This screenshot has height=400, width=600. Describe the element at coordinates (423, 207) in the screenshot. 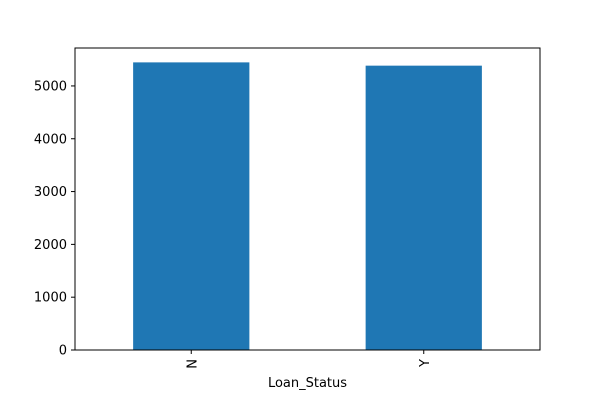

I see `bar-y` at that location.